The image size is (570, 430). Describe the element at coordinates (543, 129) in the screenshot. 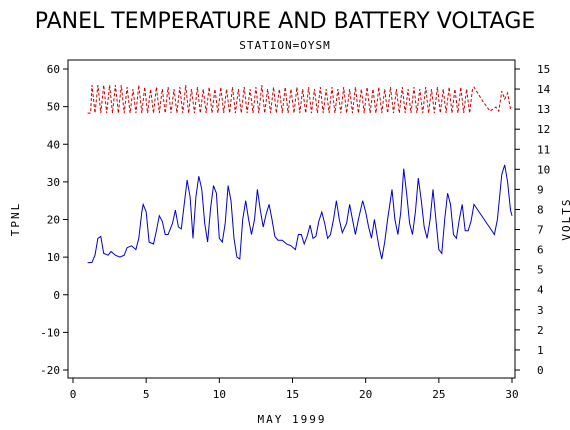

I see `y-right-tick-label: 12` at that location.